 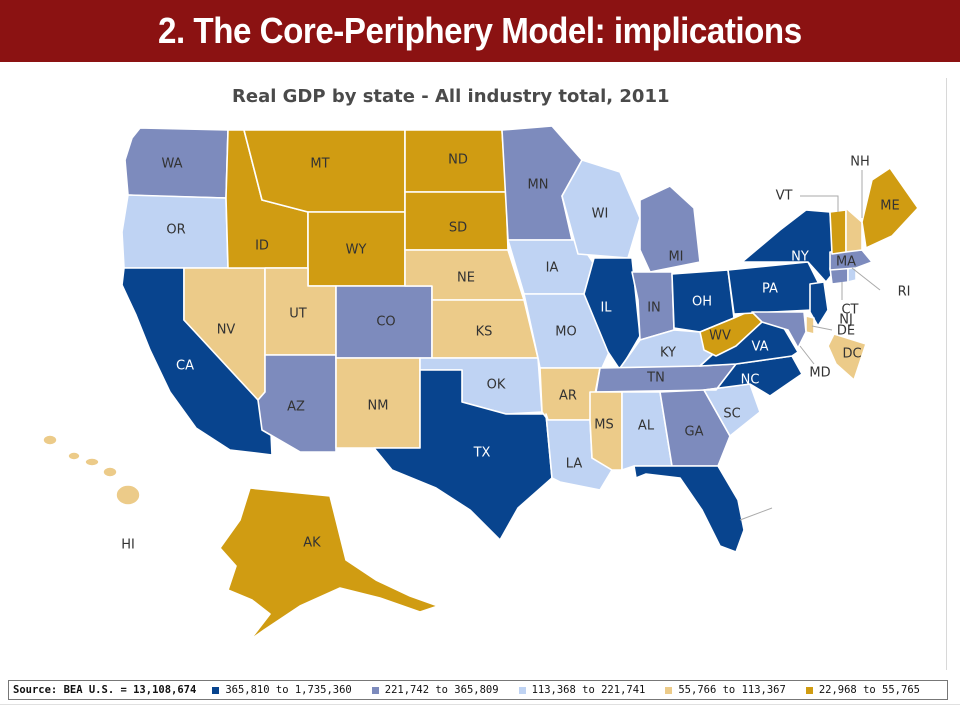 I want to click on label-PA: PA, so click(x=770, y=289).